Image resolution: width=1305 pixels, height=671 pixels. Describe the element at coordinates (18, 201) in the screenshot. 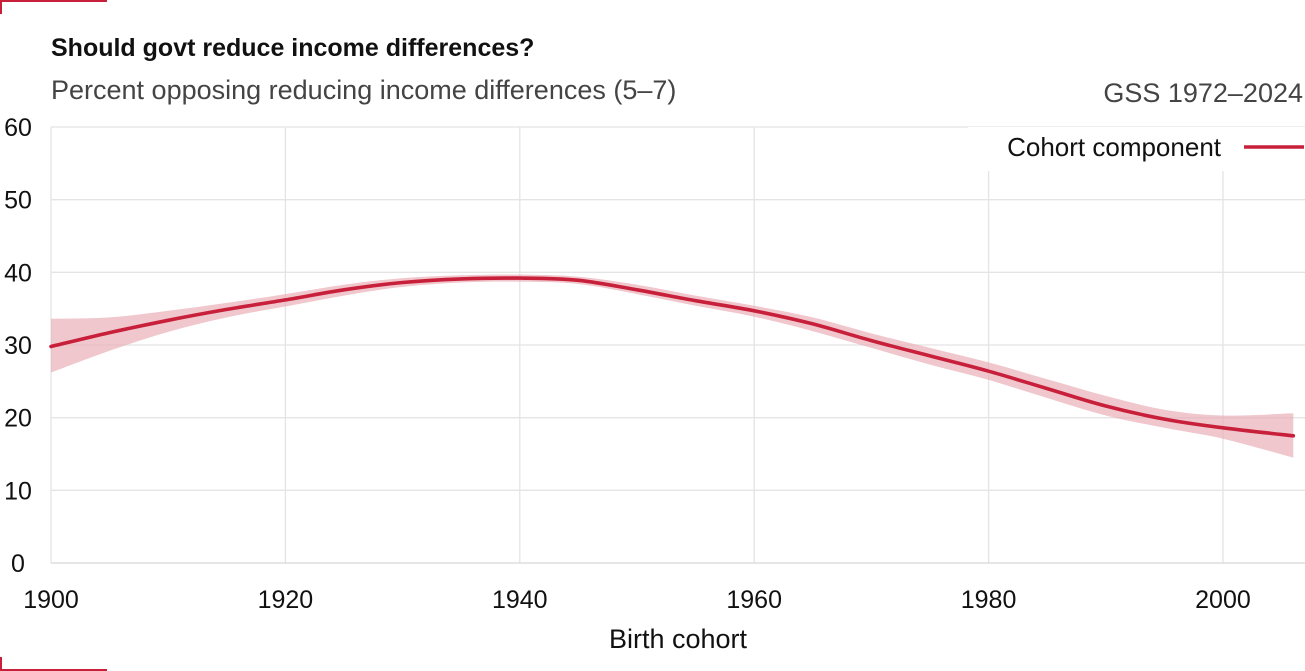

I see `y-tick-label: 50` at that location.